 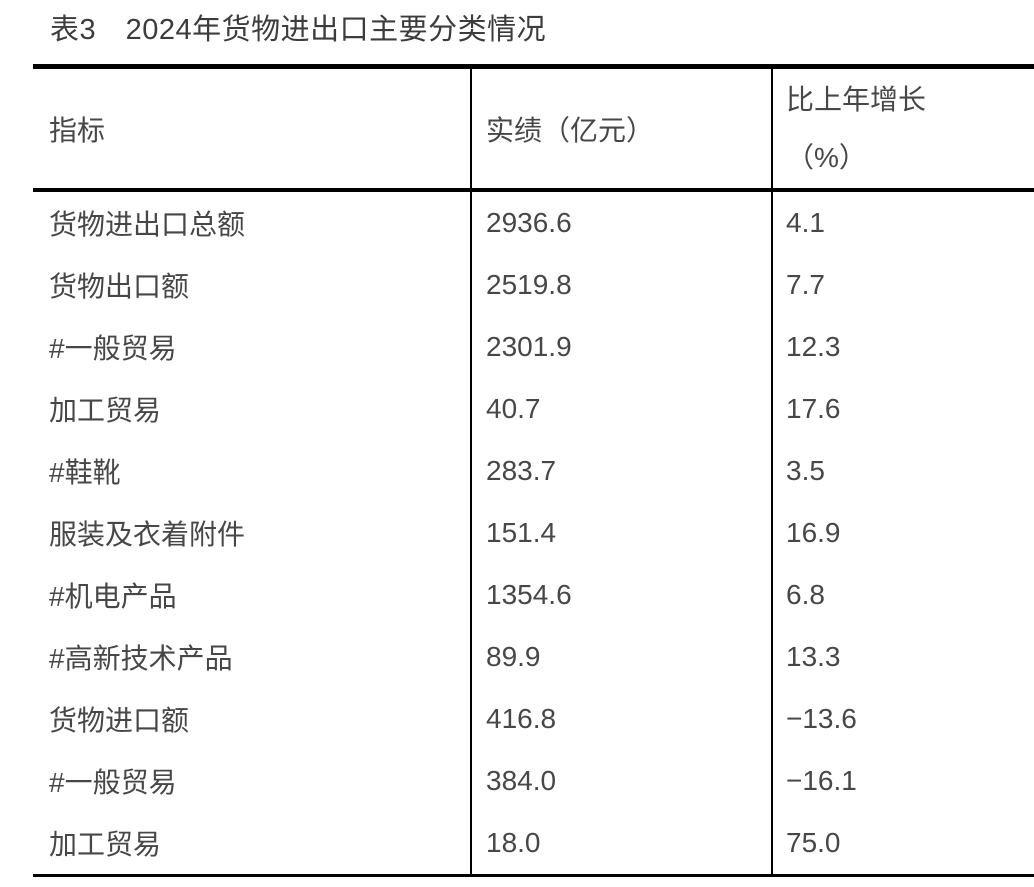 What do you see at coordinates (902, 595) in the screenshot?
I see `cell-growth: 6.8` at bounding box center [902, 595].